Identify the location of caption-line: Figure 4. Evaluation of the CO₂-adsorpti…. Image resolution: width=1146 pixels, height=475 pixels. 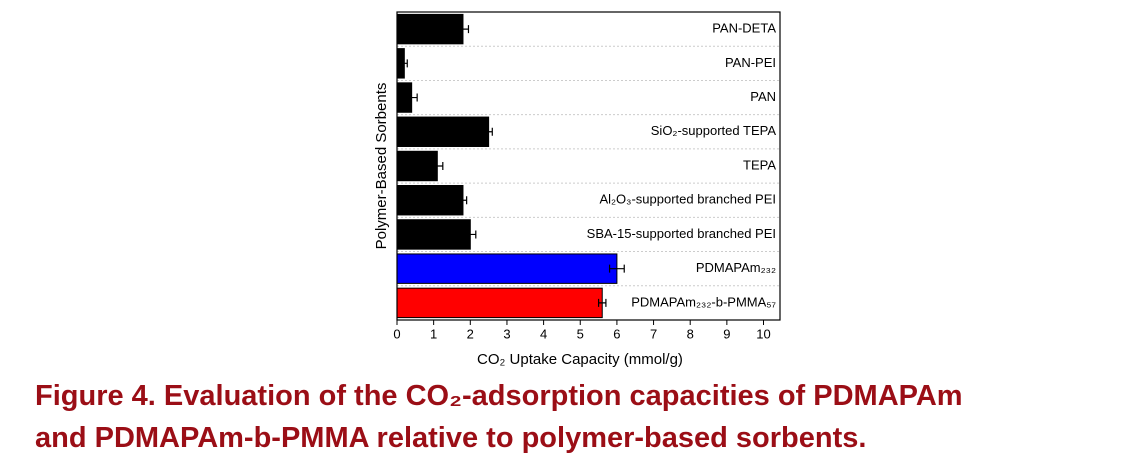
(499, 396).